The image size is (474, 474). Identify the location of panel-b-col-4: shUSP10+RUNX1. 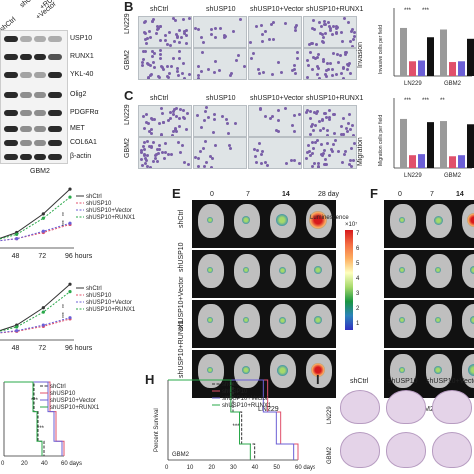
(335, 9).